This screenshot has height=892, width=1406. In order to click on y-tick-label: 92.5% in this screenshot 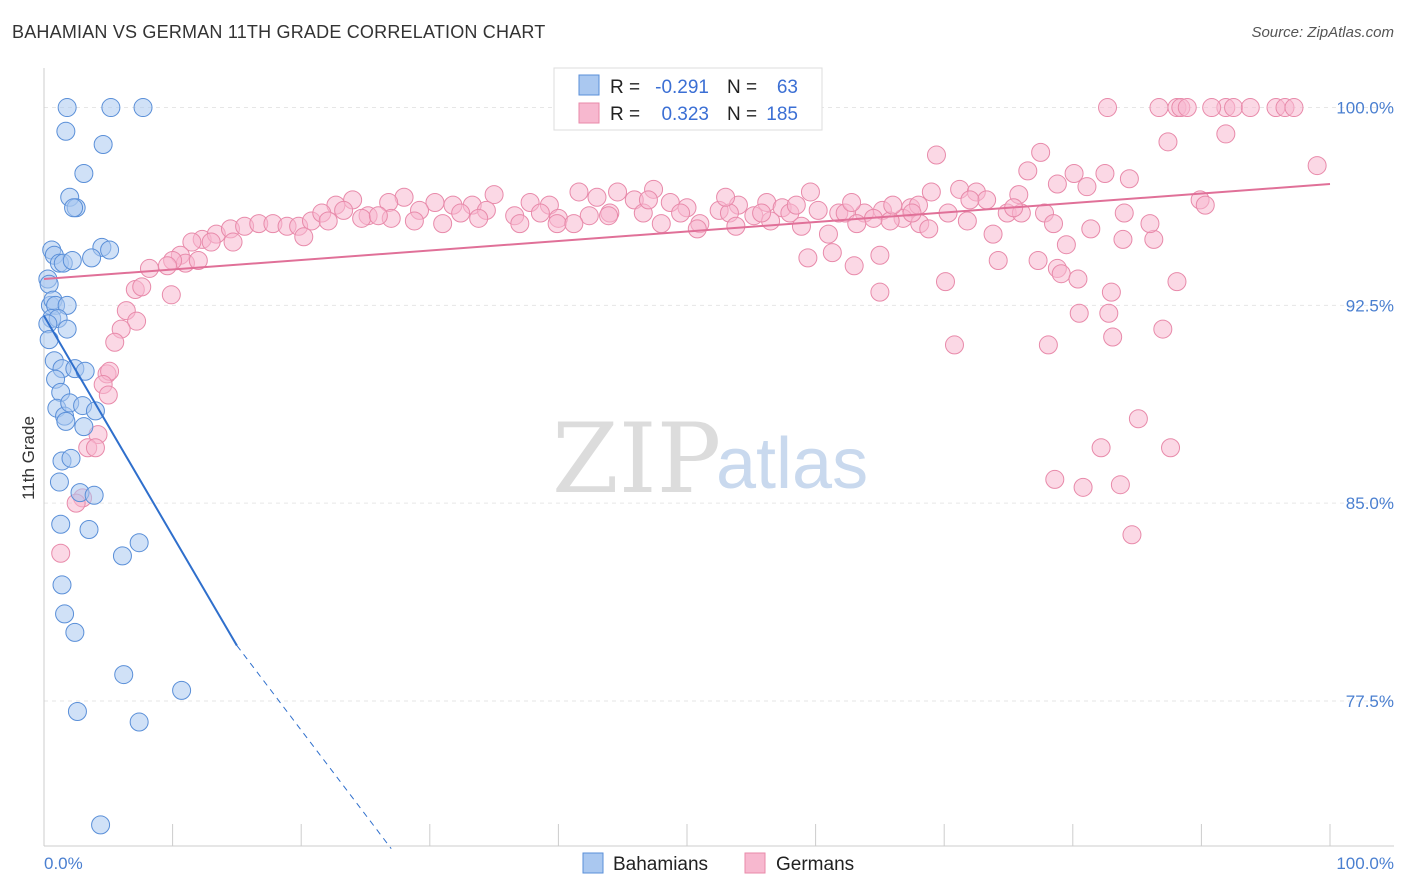, I will do `click(1370, 305)`.